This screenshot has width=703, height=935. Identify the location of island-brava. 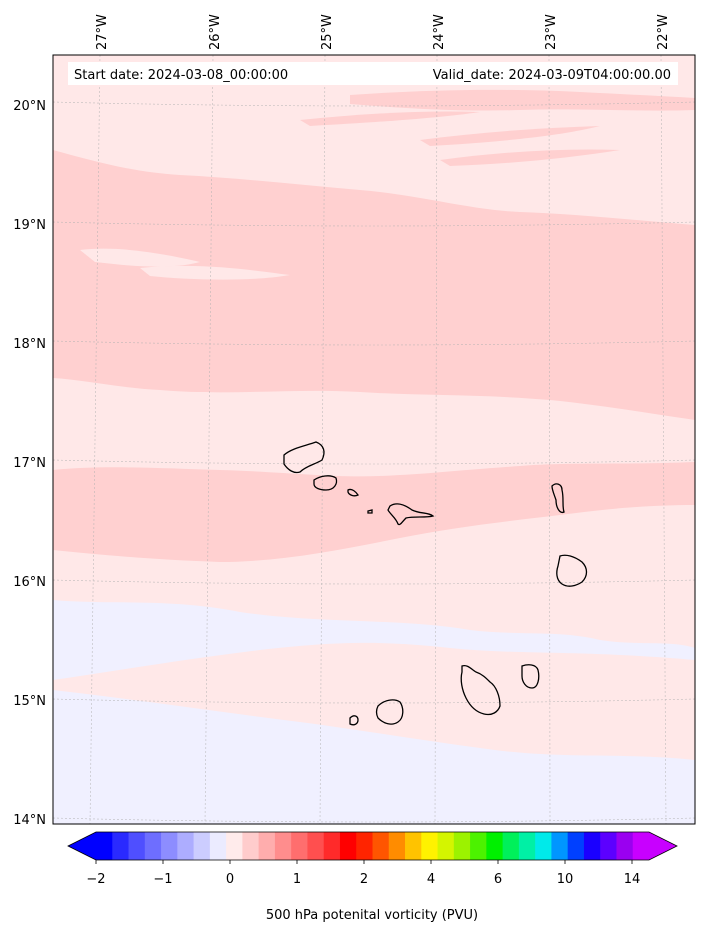
(354, 720).